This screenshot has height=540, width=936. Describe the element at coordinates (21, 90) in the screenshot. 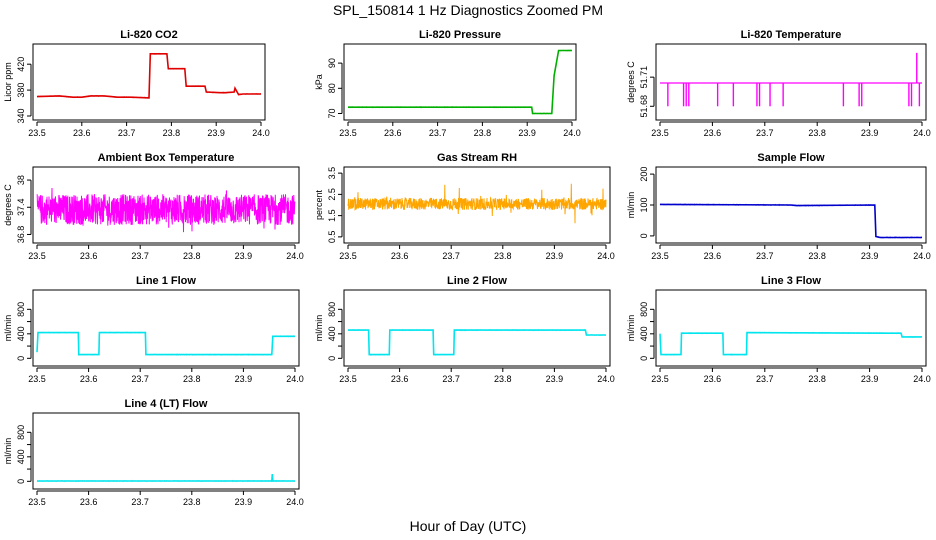

I see `y-tick-label: 380` at that location.